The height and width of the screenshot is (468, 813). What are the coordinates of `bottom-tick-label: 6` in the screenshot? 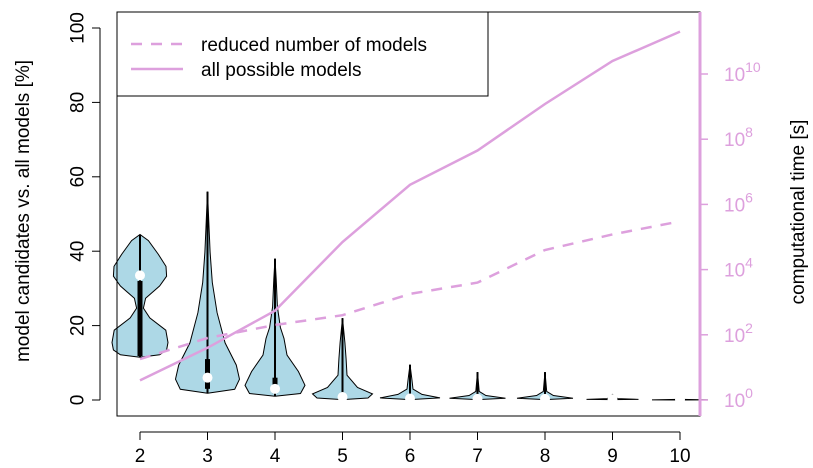 It's located at (410, 456).